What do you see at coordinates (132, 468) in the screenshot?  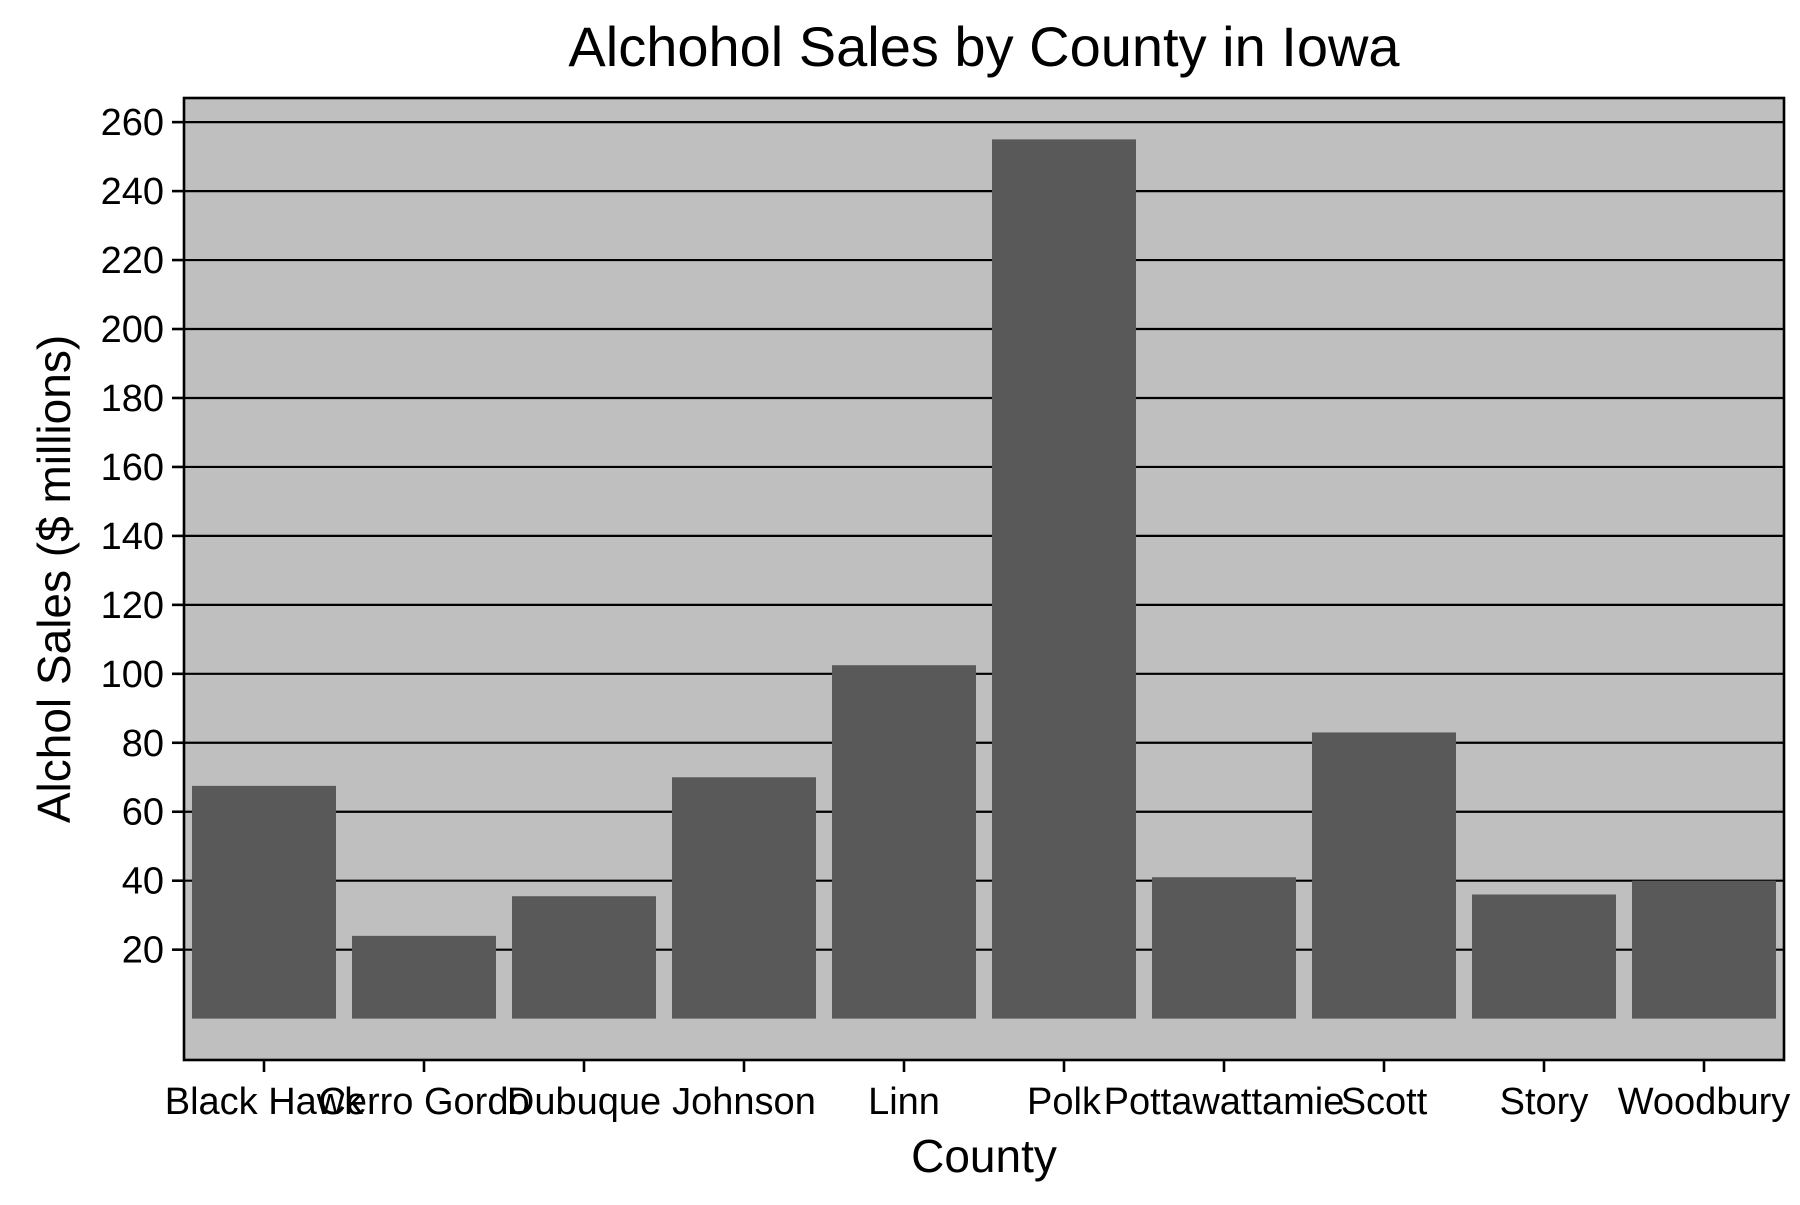 I see `y-tick-label: 160` at bounding box center [132, 468].